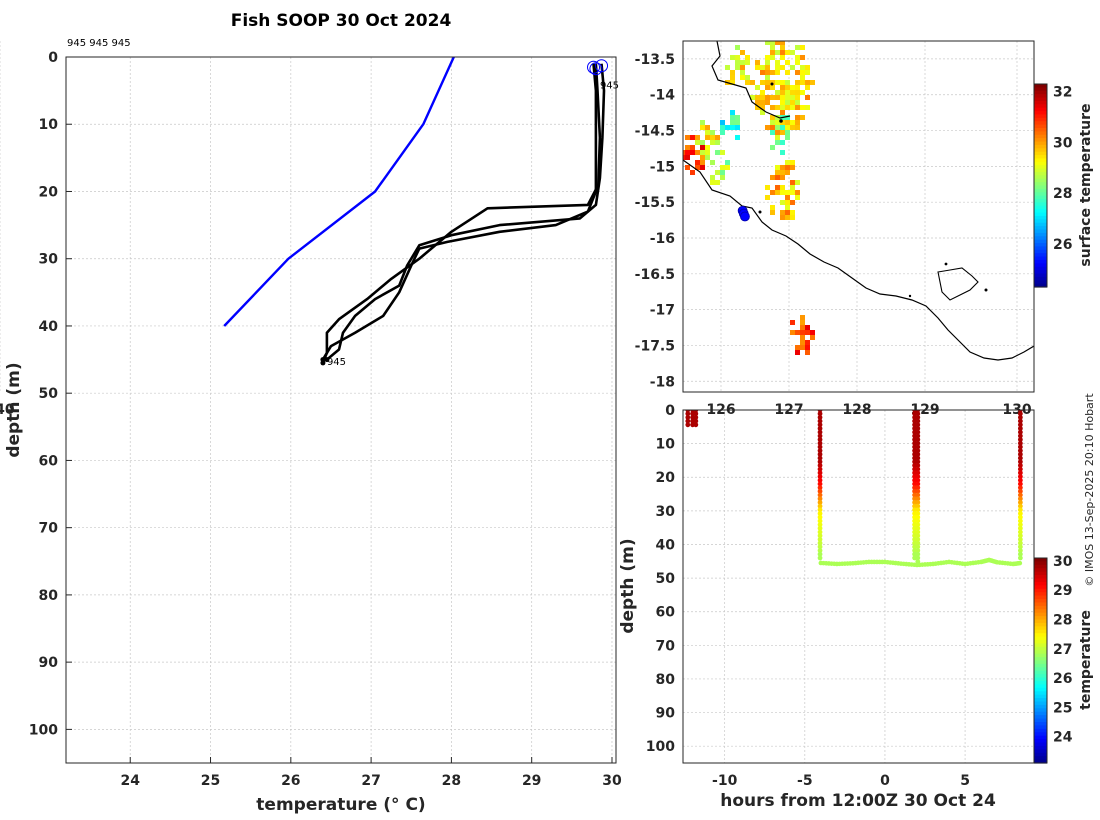 The image size is (1100, 820). I want to click on map-colorbar-tick-label: 32, so click(1062, 93).